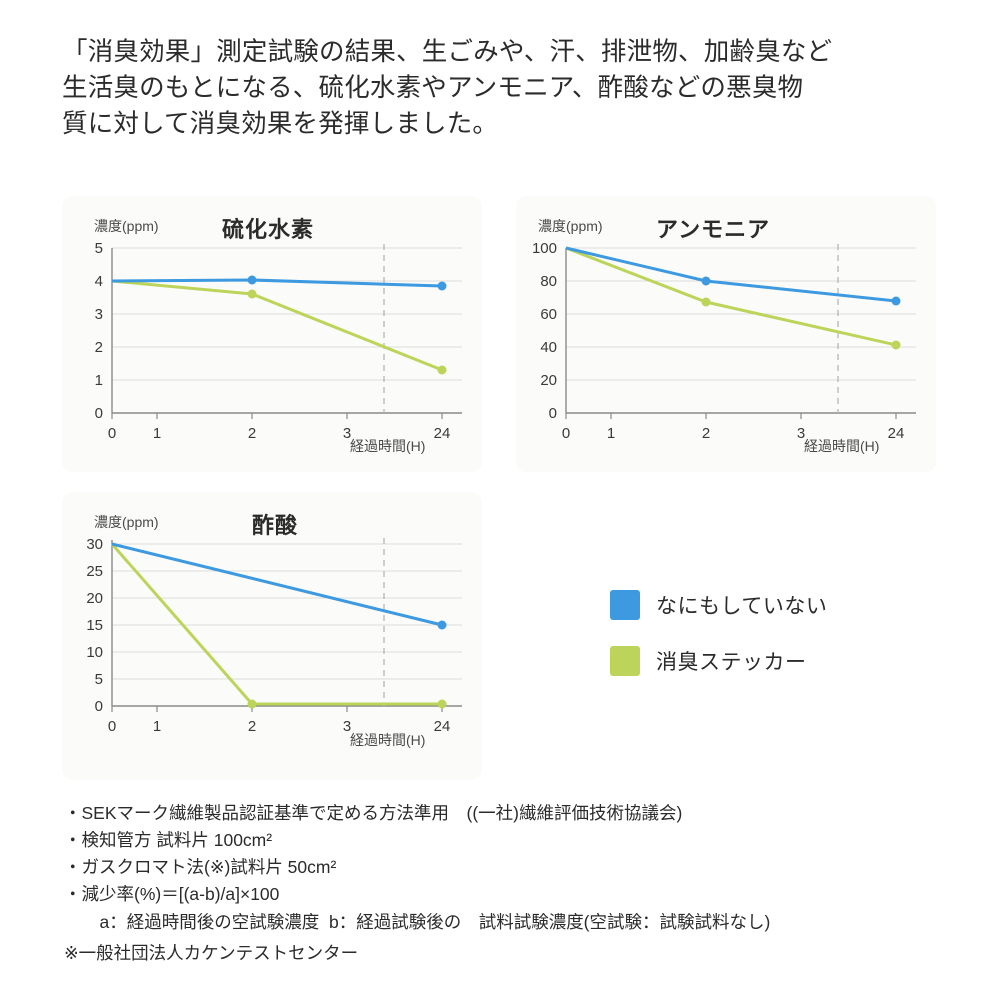 The image size is (1000, 1000). What do you see at coordinates (278, 341) in the screenshot?
I see `chart-plot-h2s: 5 4 3 2 1 0 0 1 2 3 24` at bounding box center [278, 341].